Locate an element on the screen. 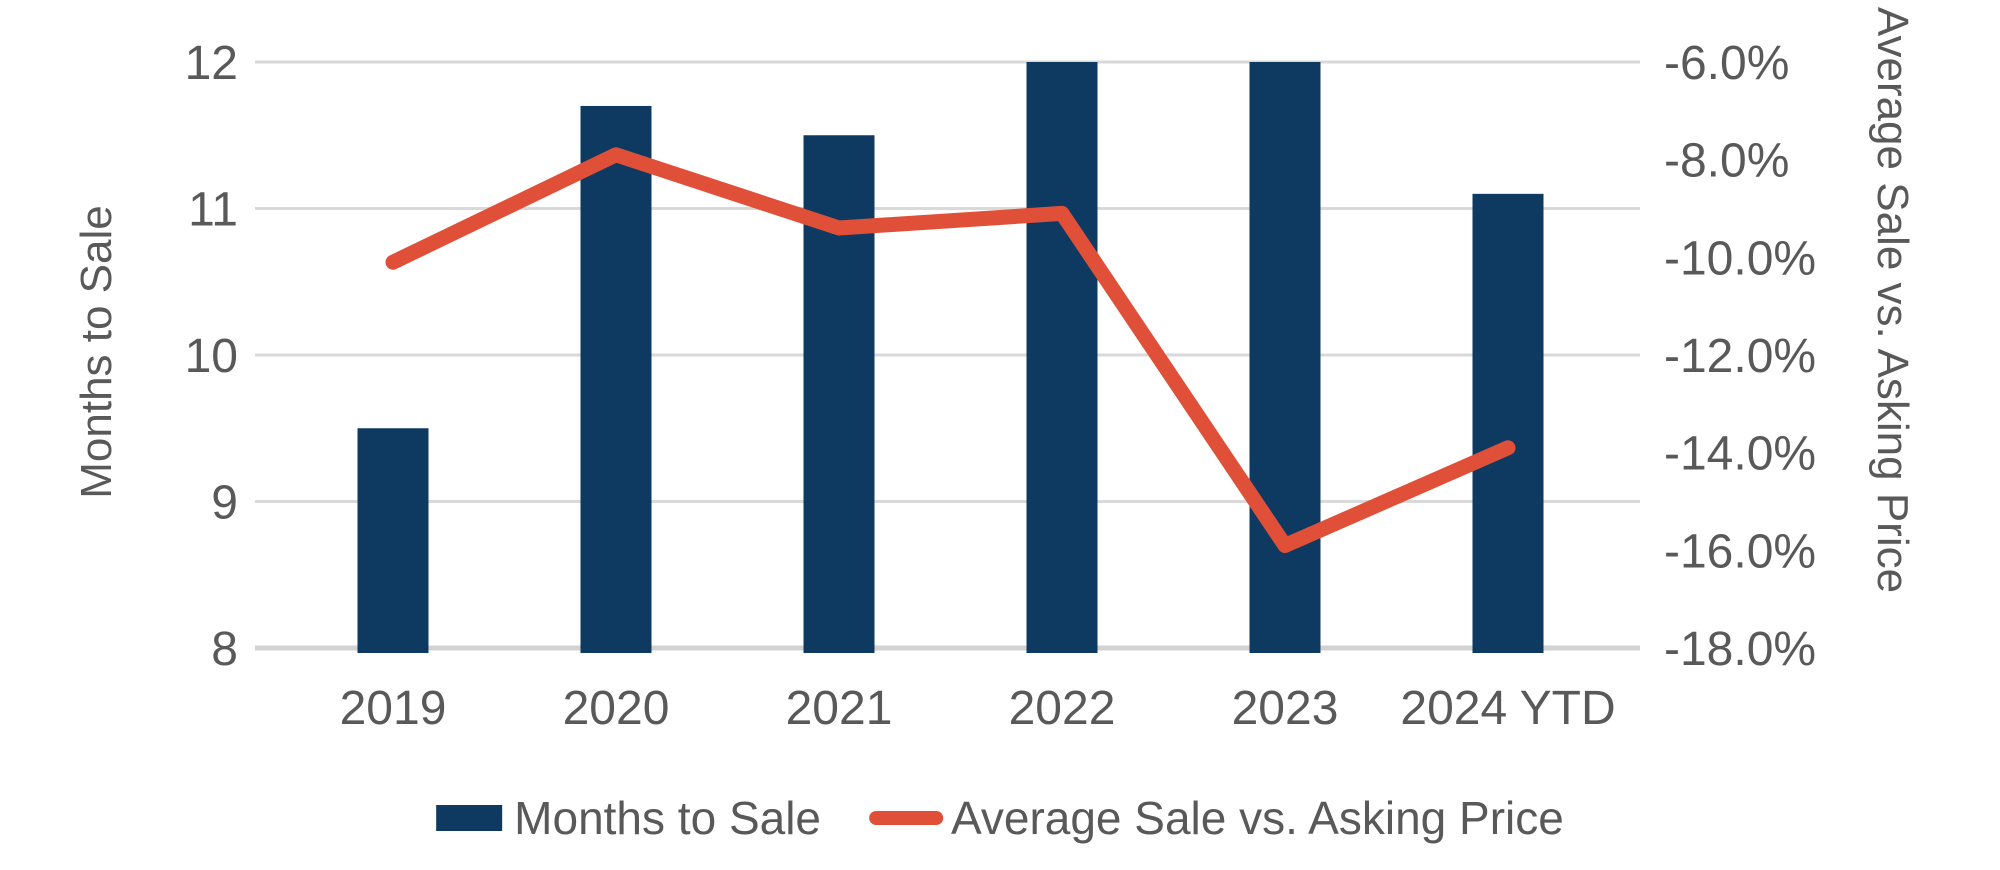 Image resolution: width=2000 pixels, height=870 pixels. x-axis-label-2023: 2023 is located at coordinates (1285, 708).